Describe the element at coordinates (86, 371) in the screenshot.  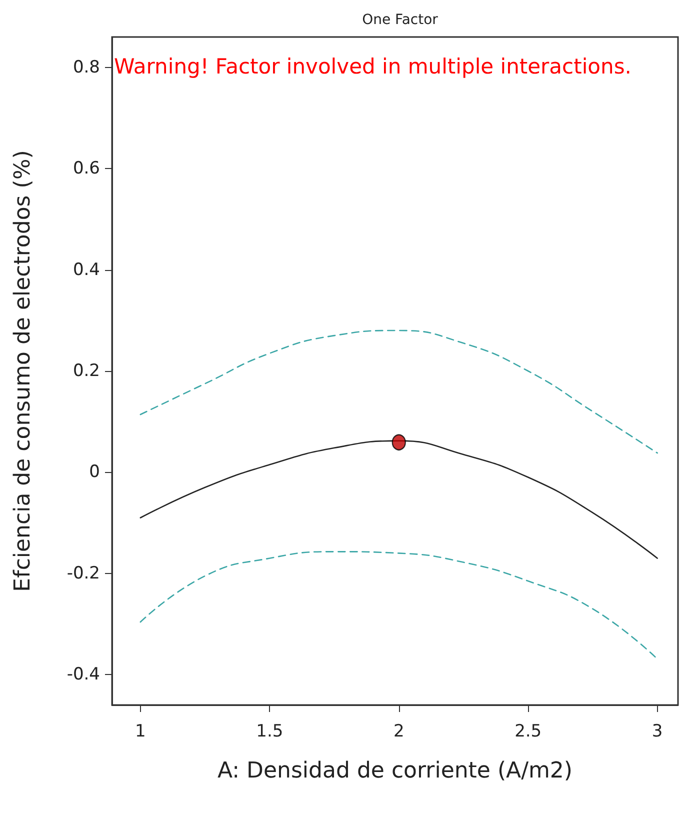
I see `y-tick-label: 0.2` at that location.